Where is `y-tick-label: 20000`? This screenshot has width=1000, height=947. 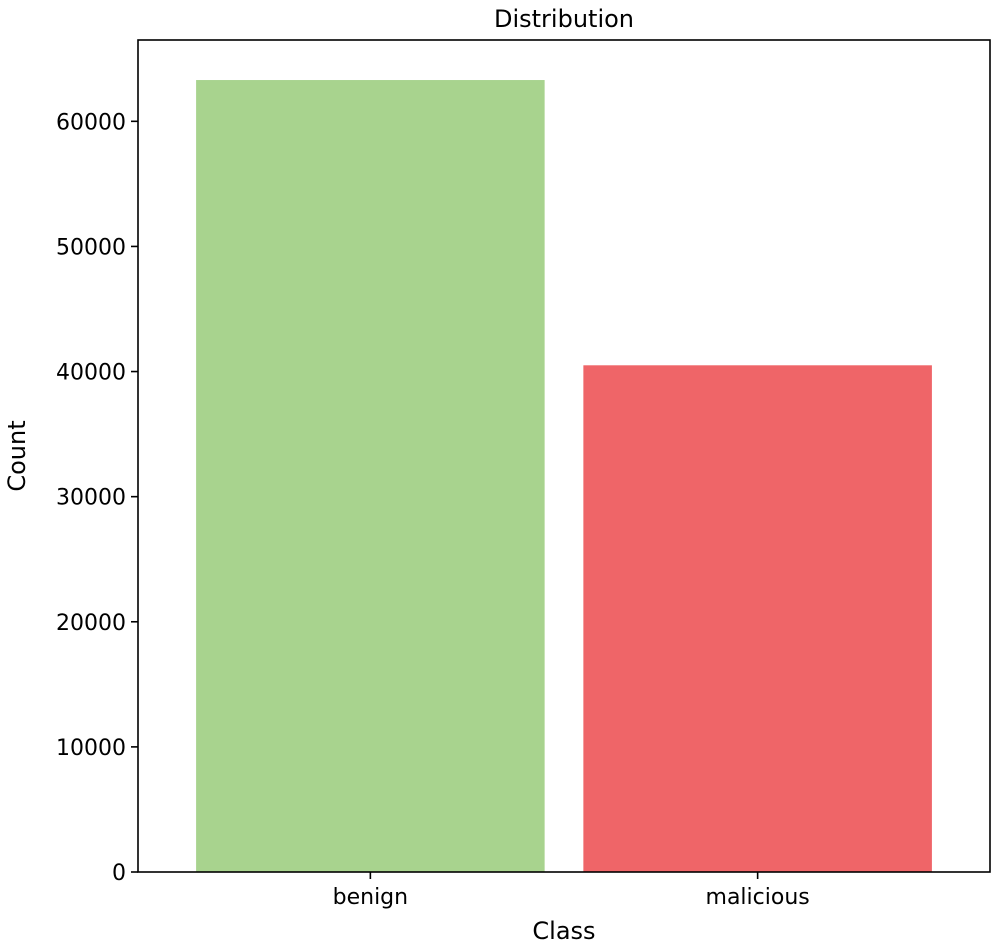 y-tick-label: 20000 is located at coordinates (91, 623).